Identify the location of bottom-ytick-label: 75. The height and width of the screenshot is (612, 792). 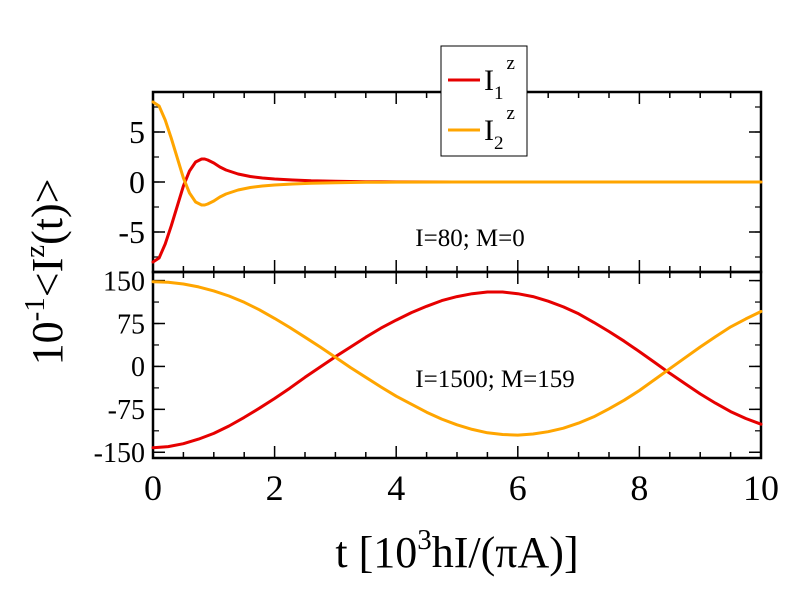
(131, 324).